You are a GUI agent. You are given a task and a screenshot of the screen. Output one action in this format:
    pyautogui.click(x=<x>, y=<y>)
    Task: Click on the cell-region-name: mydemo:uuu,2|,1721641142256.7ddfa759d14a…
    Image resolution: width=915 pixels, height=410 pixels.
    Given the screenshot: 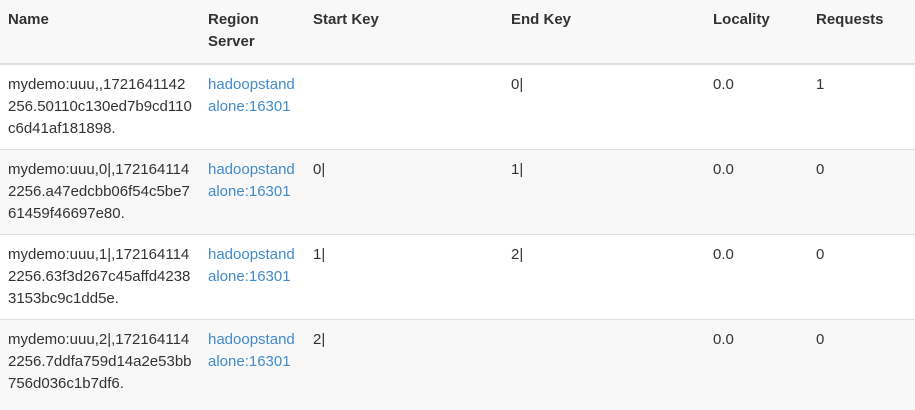 What is the action you would take?
    pyautogui.click(x=100, y=364)
    